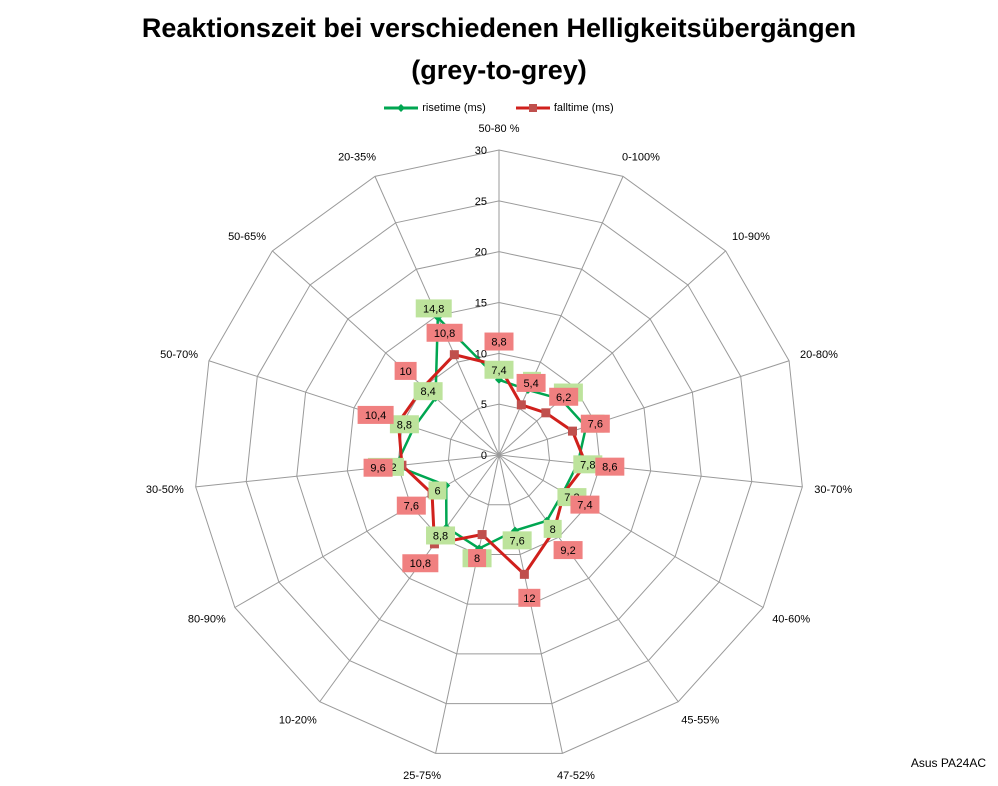 Image resolution: width=998 pixels, height=786 pixels. Describe the element at coordinates (481, 151) in the screenshot. I see `radial-tick-label: 30` at that location.